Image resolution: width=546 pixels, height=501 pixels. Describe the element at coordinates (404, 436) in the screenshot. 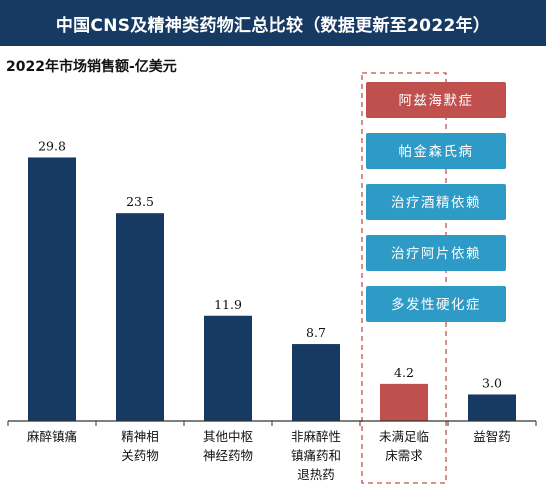

I see `x-tick-label: 未满足临` at that location.